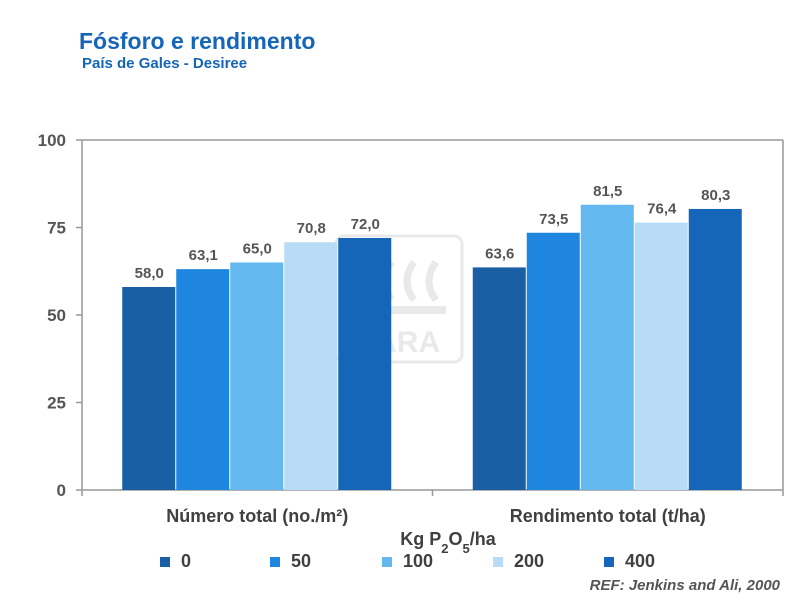 The image size is (800, 600). What do you see at coordinates (448, 542) in the screenshot?
I see `x-axis-title: Kg P2O5/ha` at bounding box center [448, 542].